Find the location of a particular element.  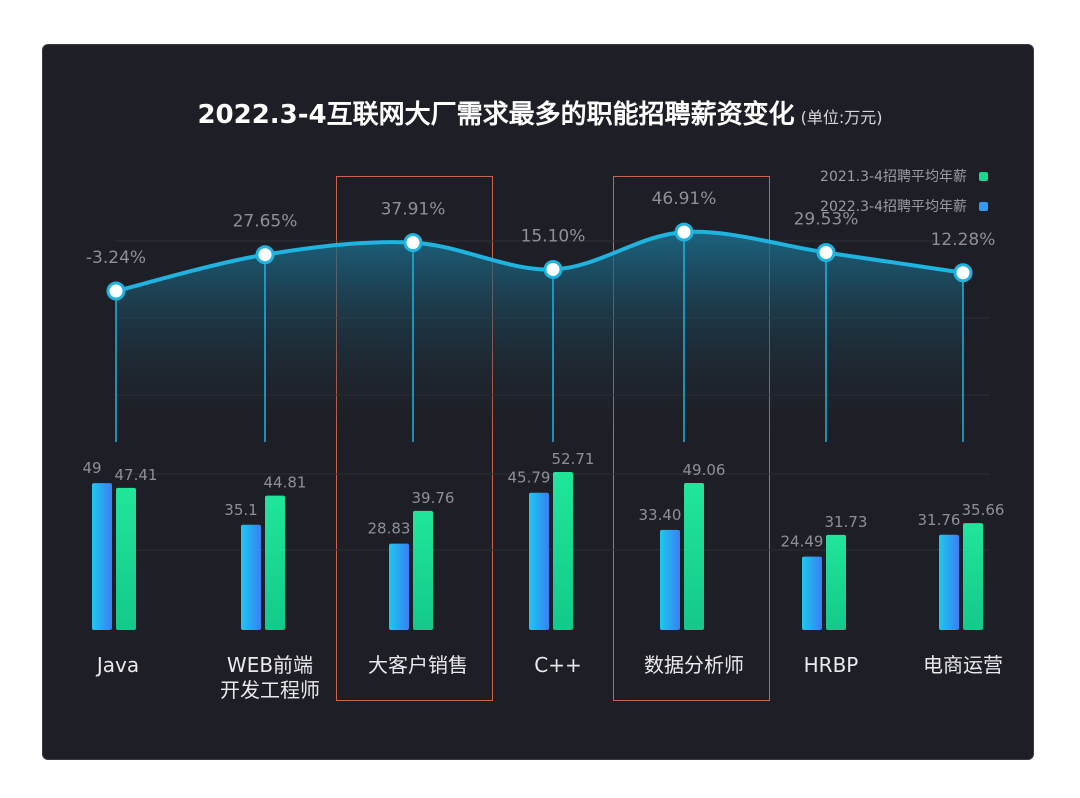

category-label: Java is located at coordinates (117, 665).